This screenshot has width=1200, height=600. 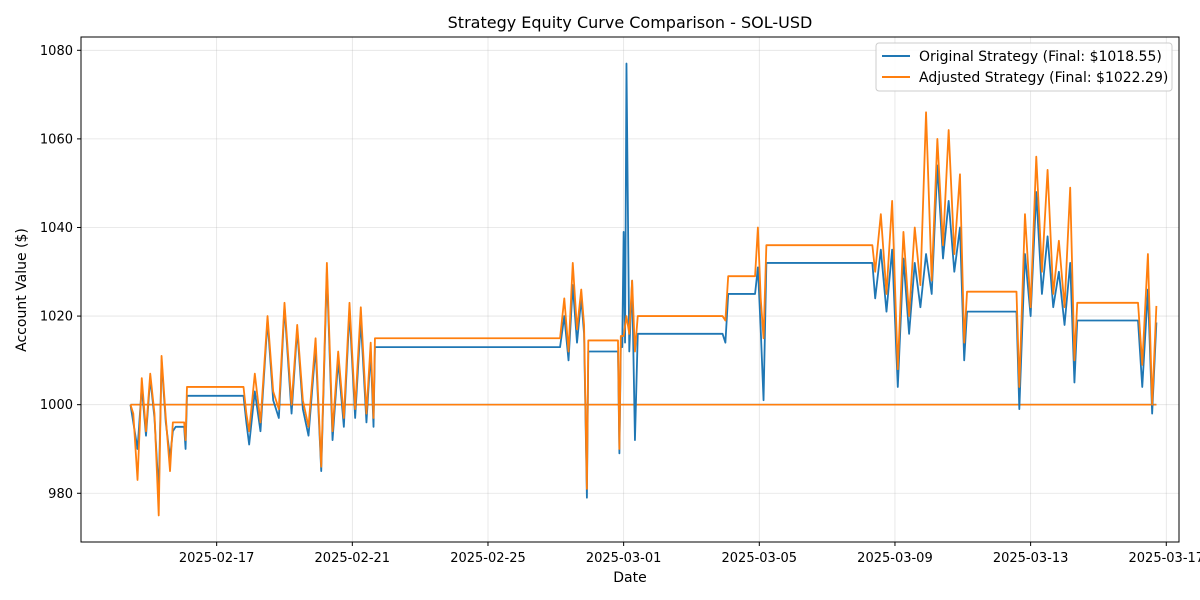 I want to click on y-axis-label: Account Value ($), so click(x=22, y=290).